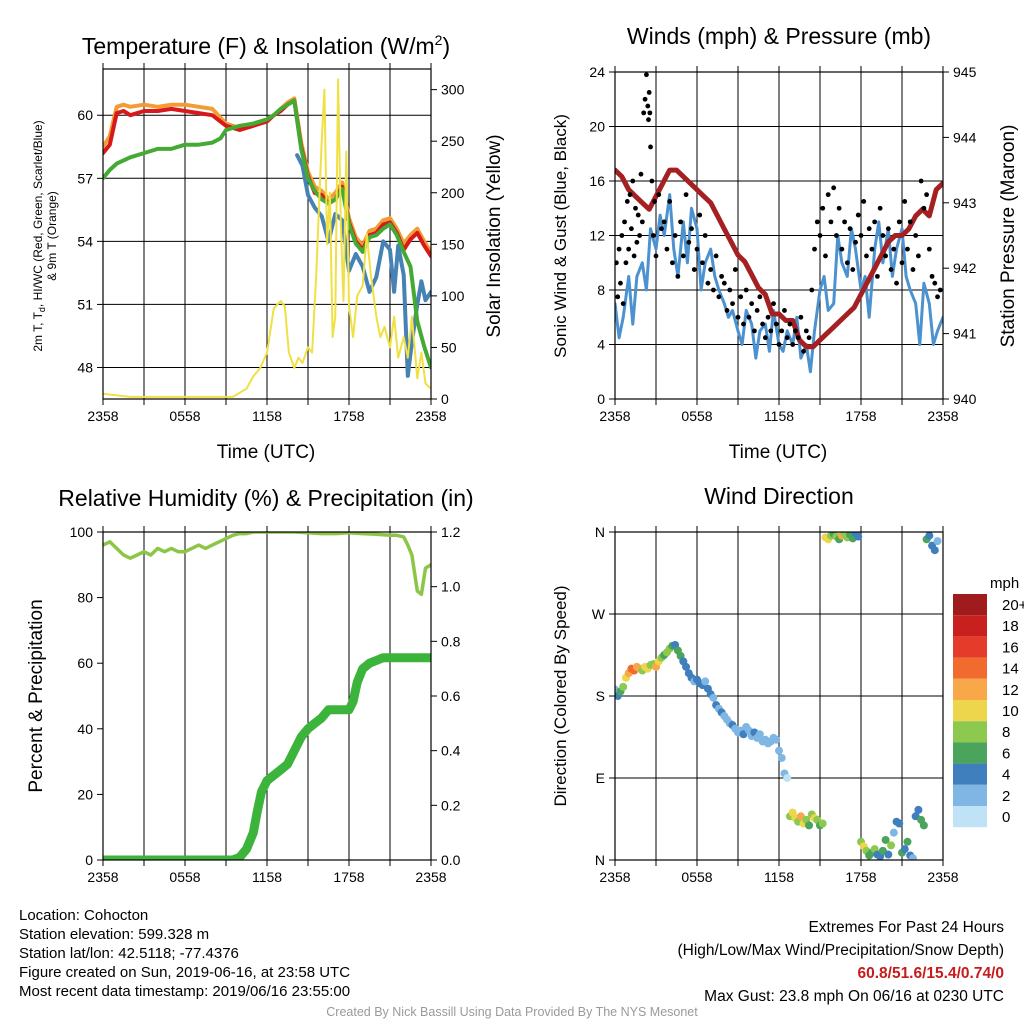  Describe the element at coordinates (779, 258) in the screenshot. I see `series-maroon-line` at that location.